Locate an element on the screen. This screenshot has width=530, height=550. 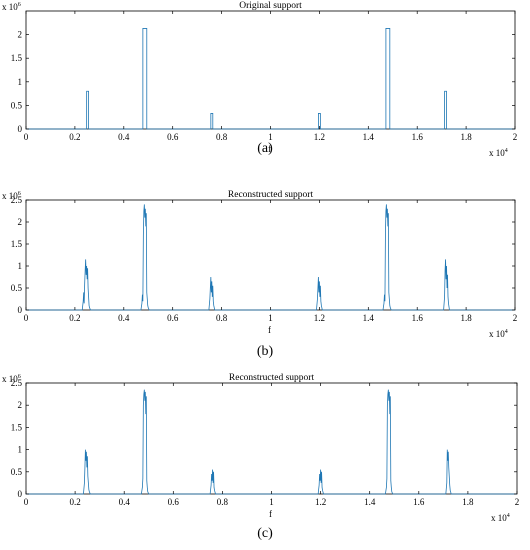
panel-caption: (a) is located at coordinates (265, 148).